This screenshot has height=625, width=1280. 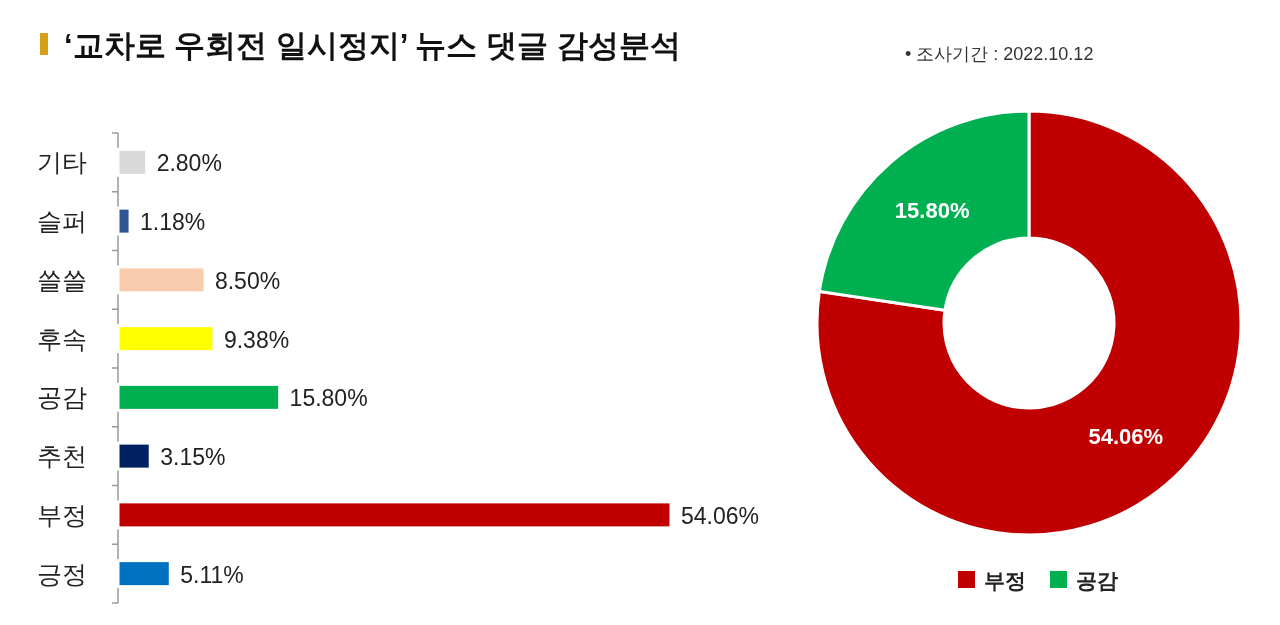 I want to click on y-tick-label: 쓸쓸, so click(x=62, y=279).